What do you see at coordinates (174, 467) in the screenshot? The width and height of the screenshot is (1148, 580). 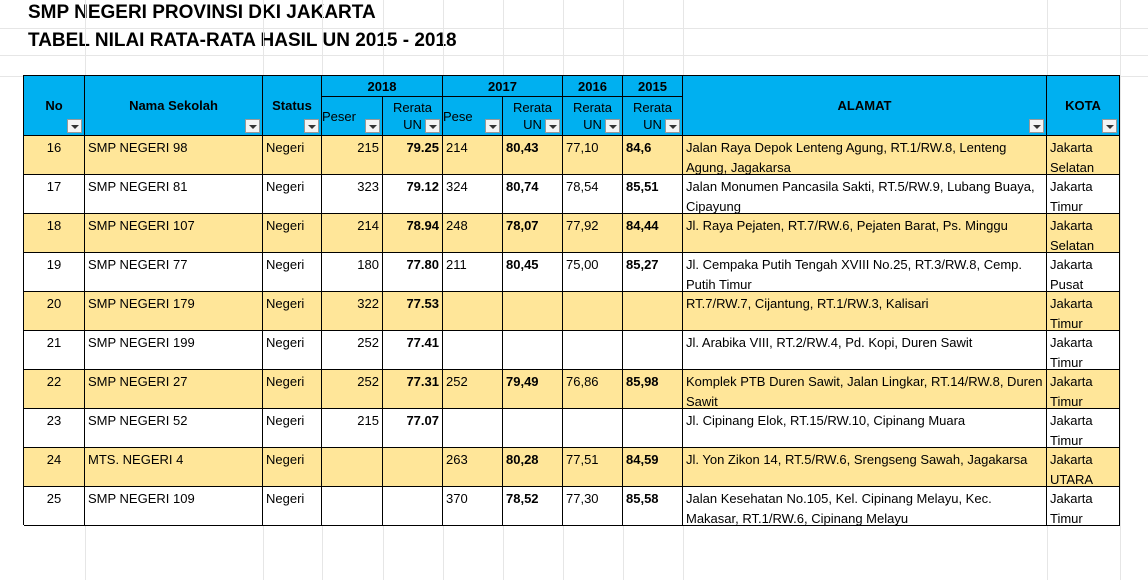 I see `table-cell: MTS. NEGERI 4` at bounding box center [174, 467].